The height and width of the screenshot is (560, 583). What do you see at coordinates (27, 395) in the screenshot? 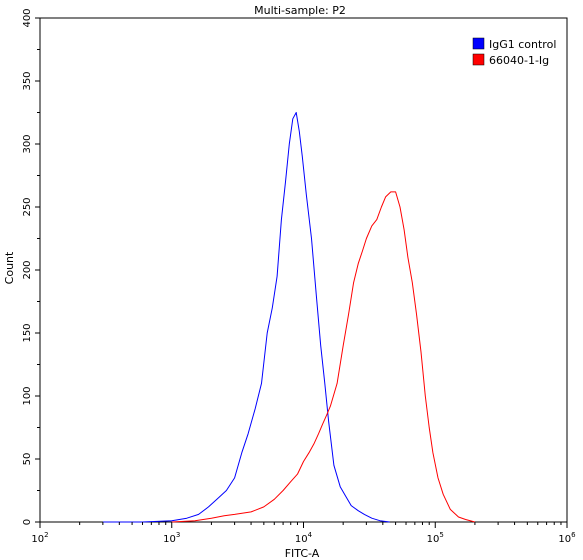
I see `y-tick-label: 100` at bounding box center [27, 395].